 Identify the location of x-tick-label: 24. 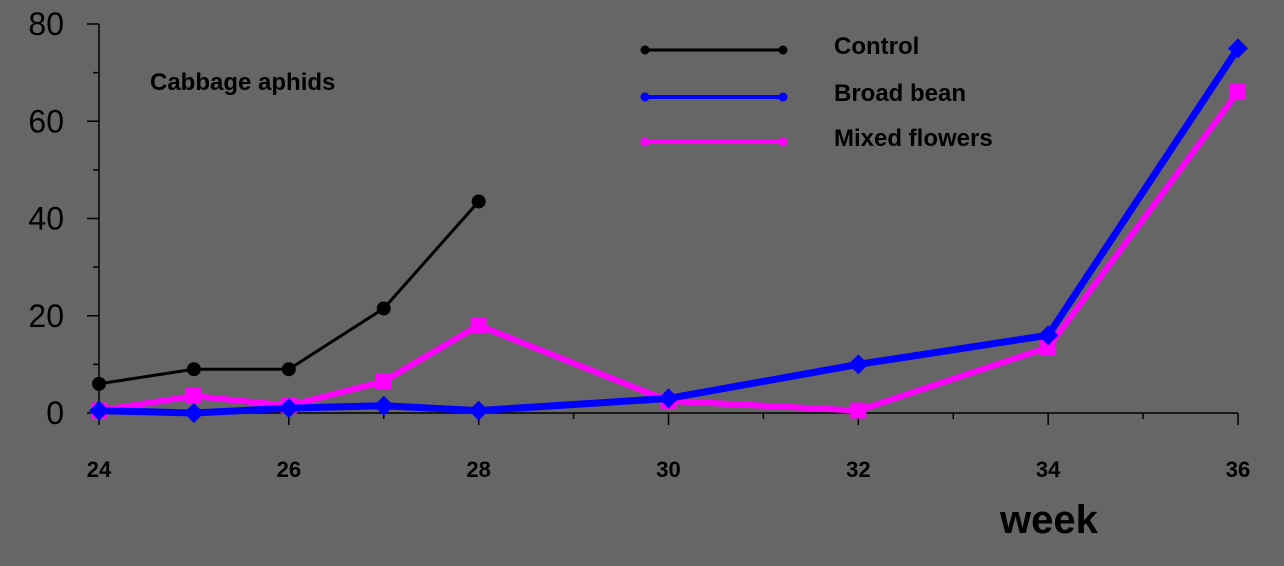
(99, 469).